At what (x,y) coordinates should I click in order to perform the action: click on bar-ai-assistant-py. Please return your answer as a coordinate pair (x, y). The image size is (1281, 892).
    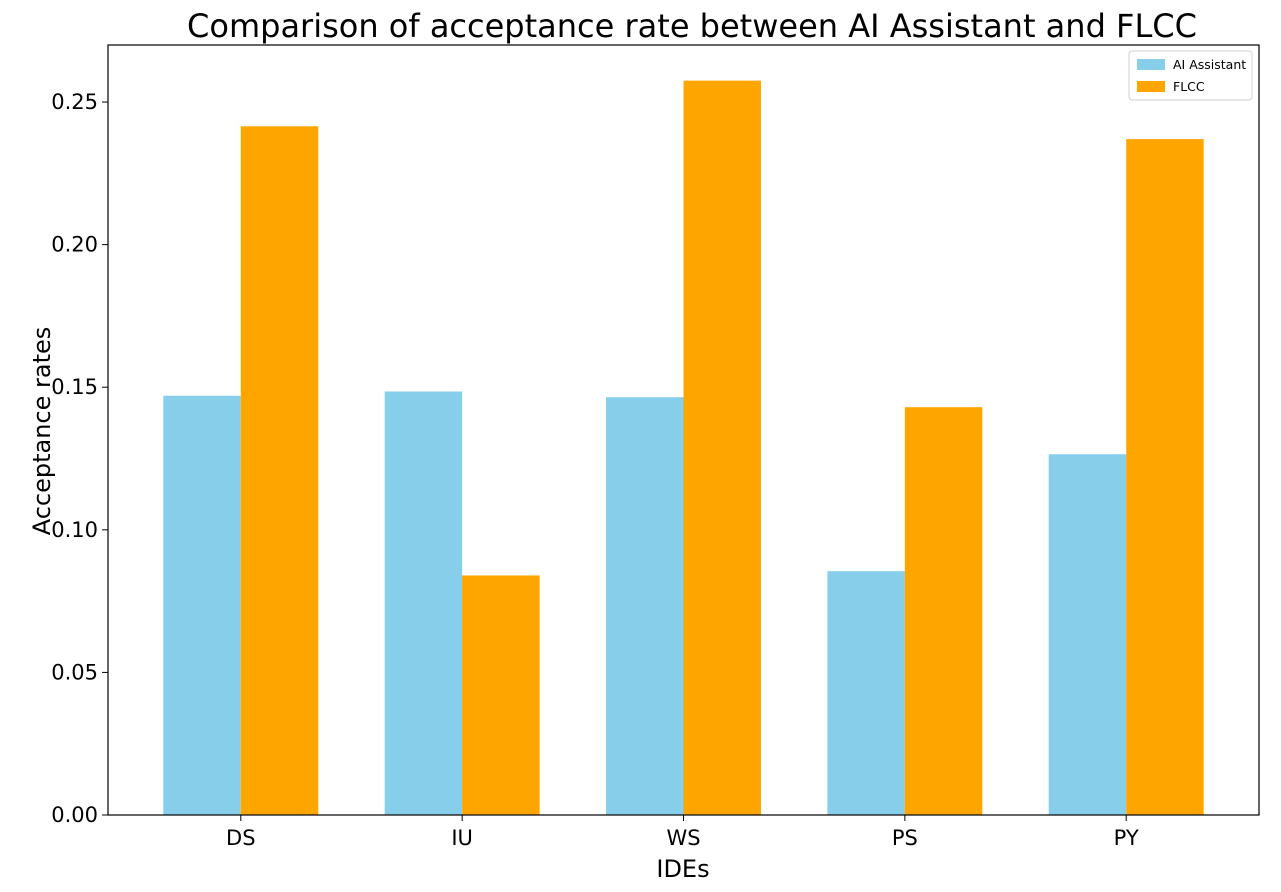
    Looking at the image, I should click on (1087, 634).